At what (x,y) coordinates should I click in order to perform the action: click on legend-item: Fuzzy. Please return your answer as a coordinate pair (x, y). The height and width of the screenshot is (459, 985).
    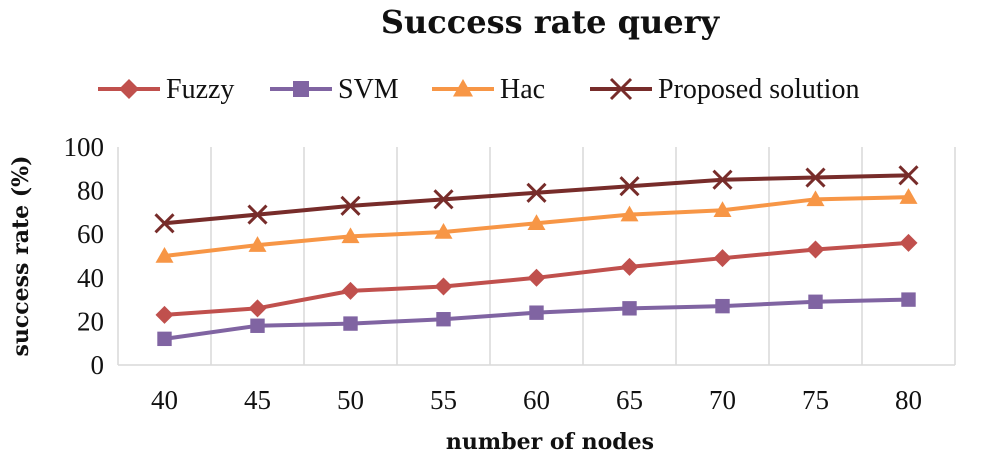
    Looking at the image, I should click on (166, 89).